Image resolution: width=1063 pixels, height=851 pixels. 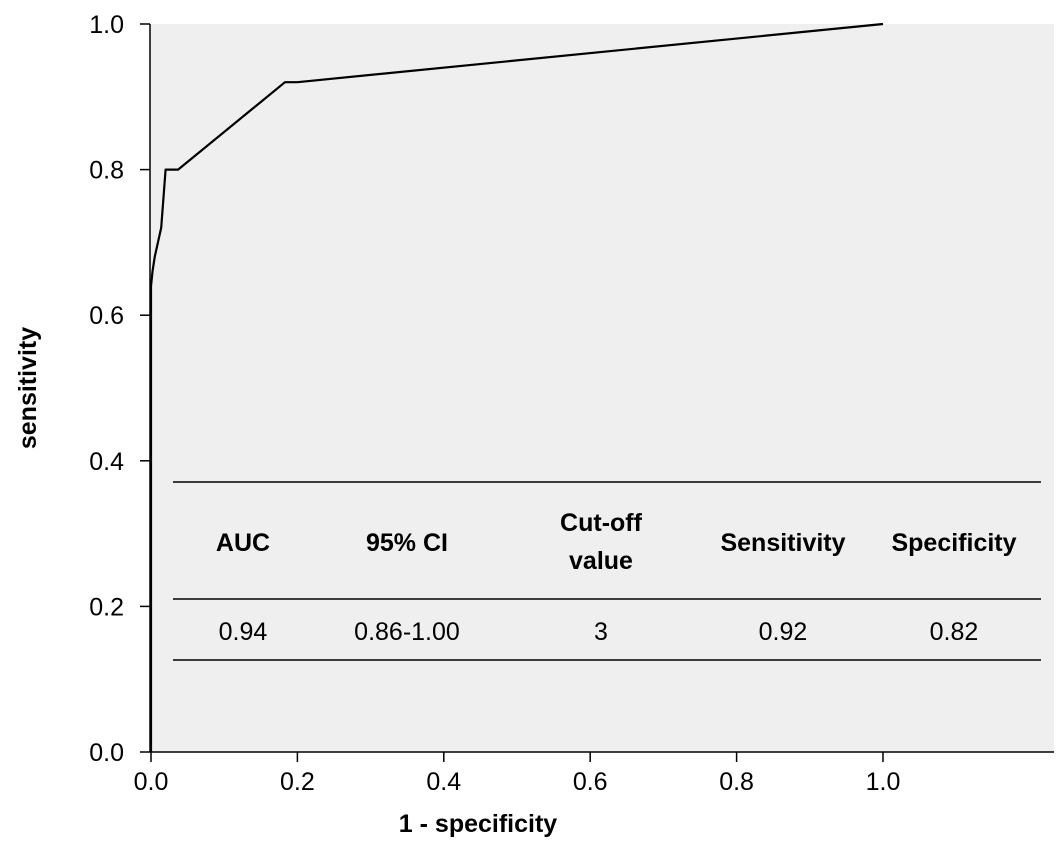 I want to click on x-axis-title: 1 - specificity, so click(x=478, y=824).